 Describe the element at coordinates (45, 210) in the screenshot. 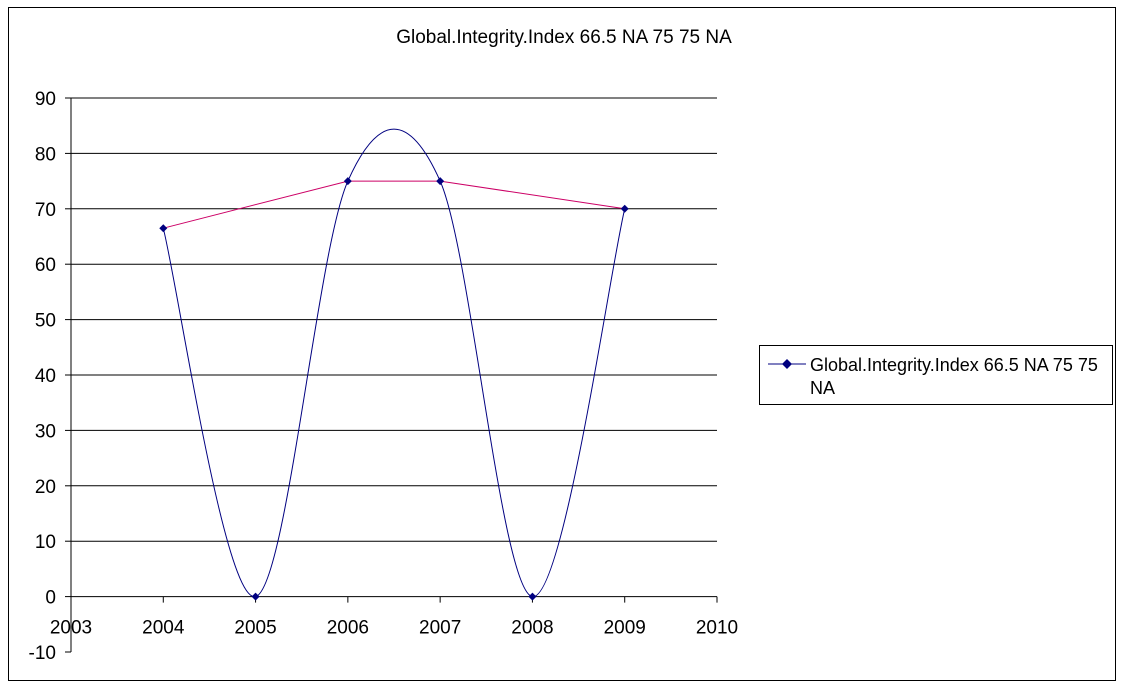

I see `y-tick-label: 70` at that location.